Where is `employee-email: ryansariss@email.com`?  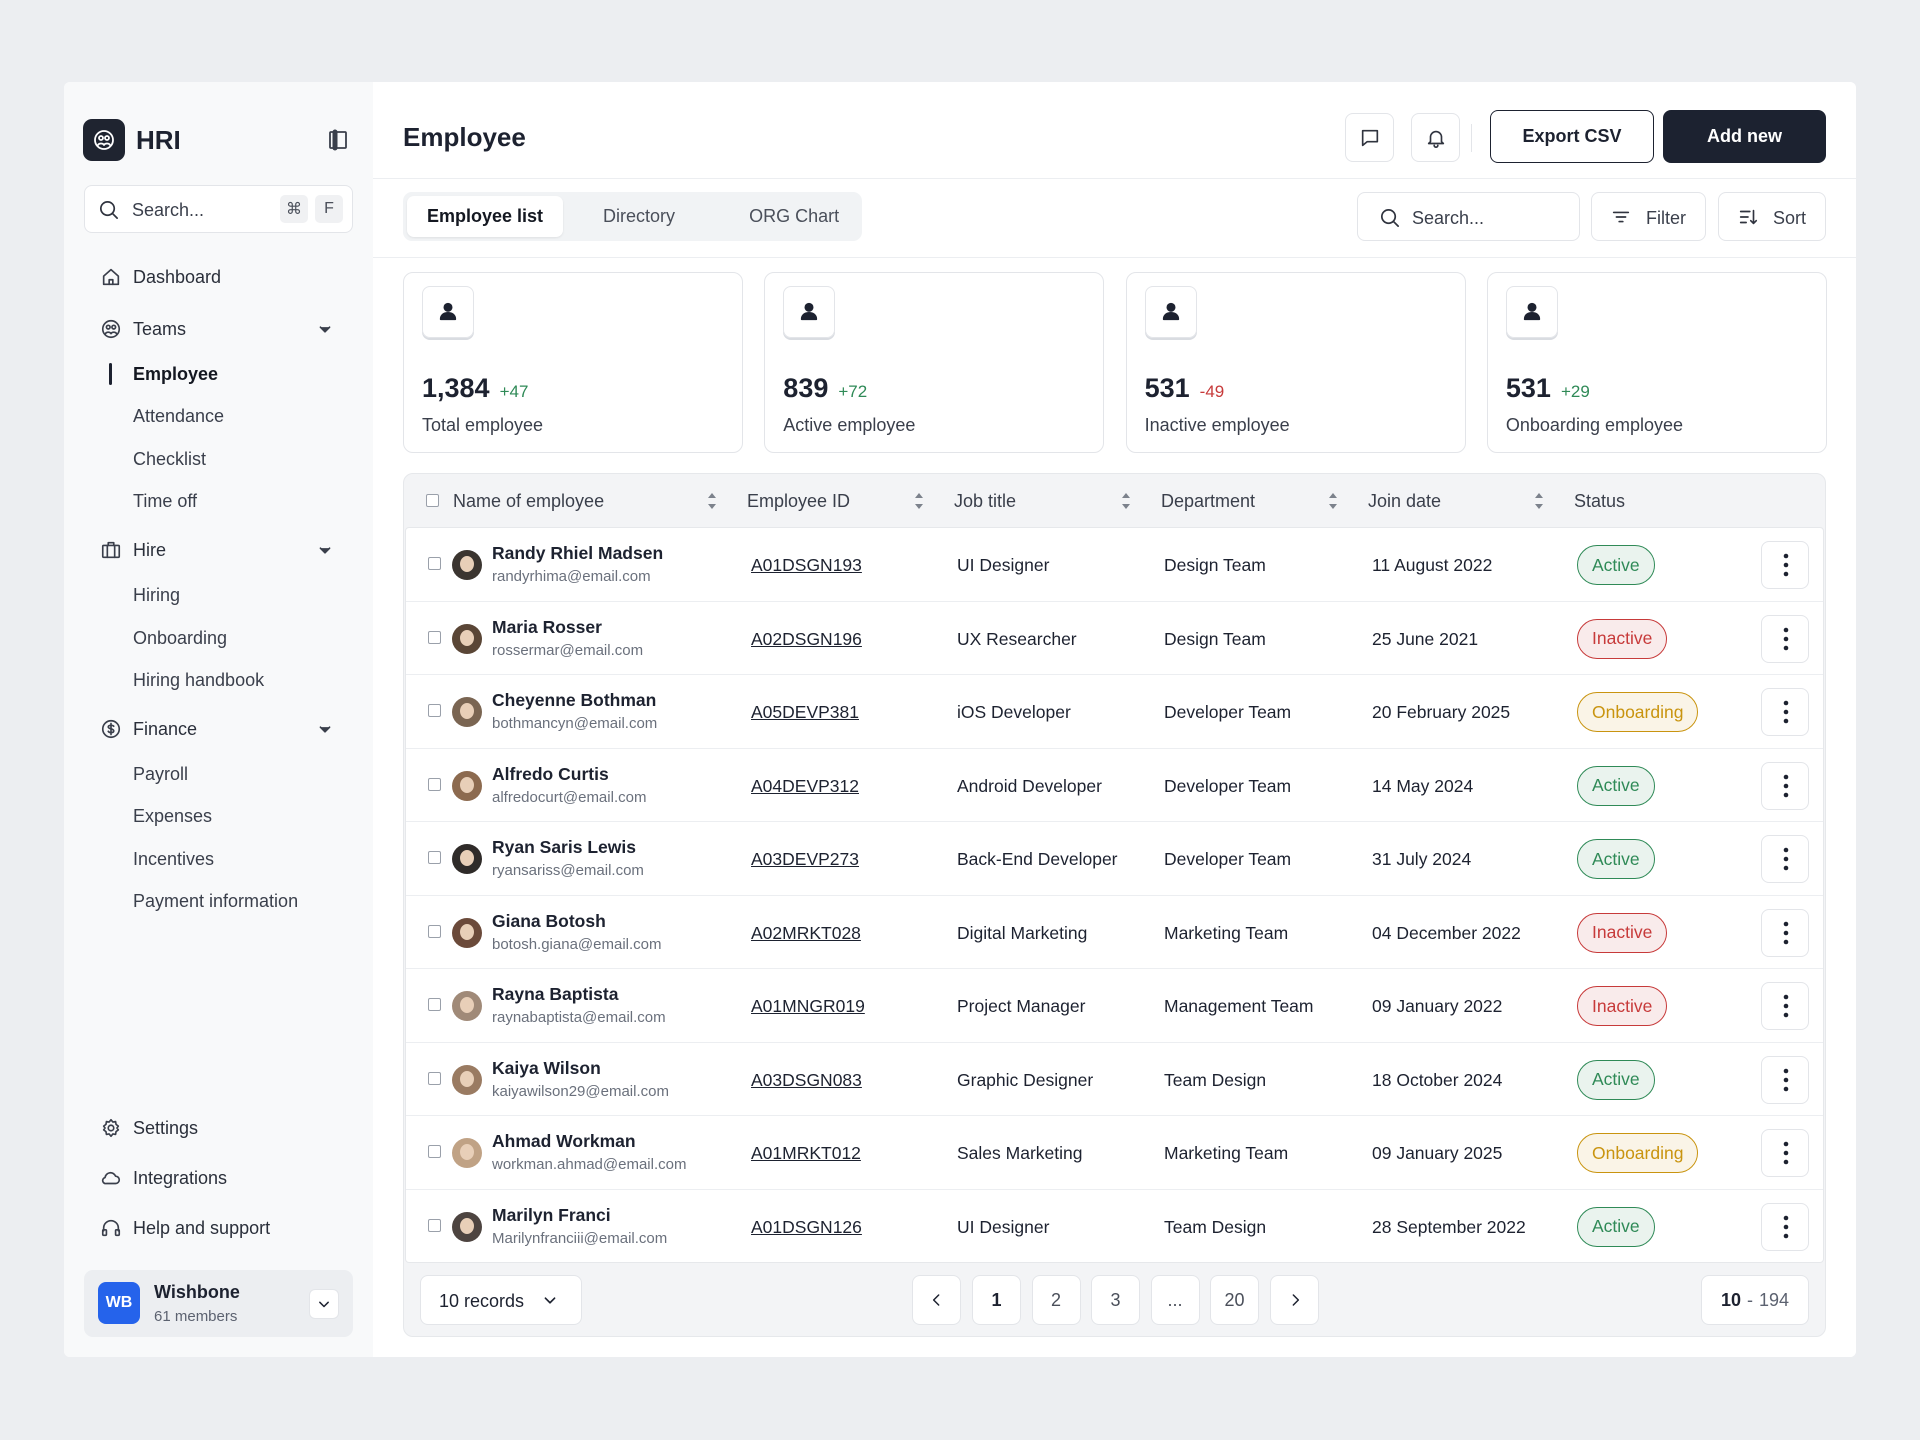
employee-email: ryansariss@email.com is located at coordinates (568, 870).